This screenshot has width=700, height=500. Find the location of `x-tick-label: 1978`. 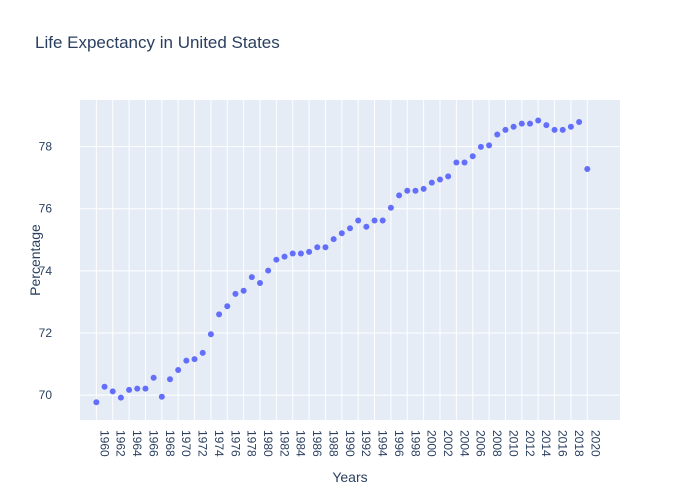

x-tick-label: 1978 is located at coordinates (252, 443).